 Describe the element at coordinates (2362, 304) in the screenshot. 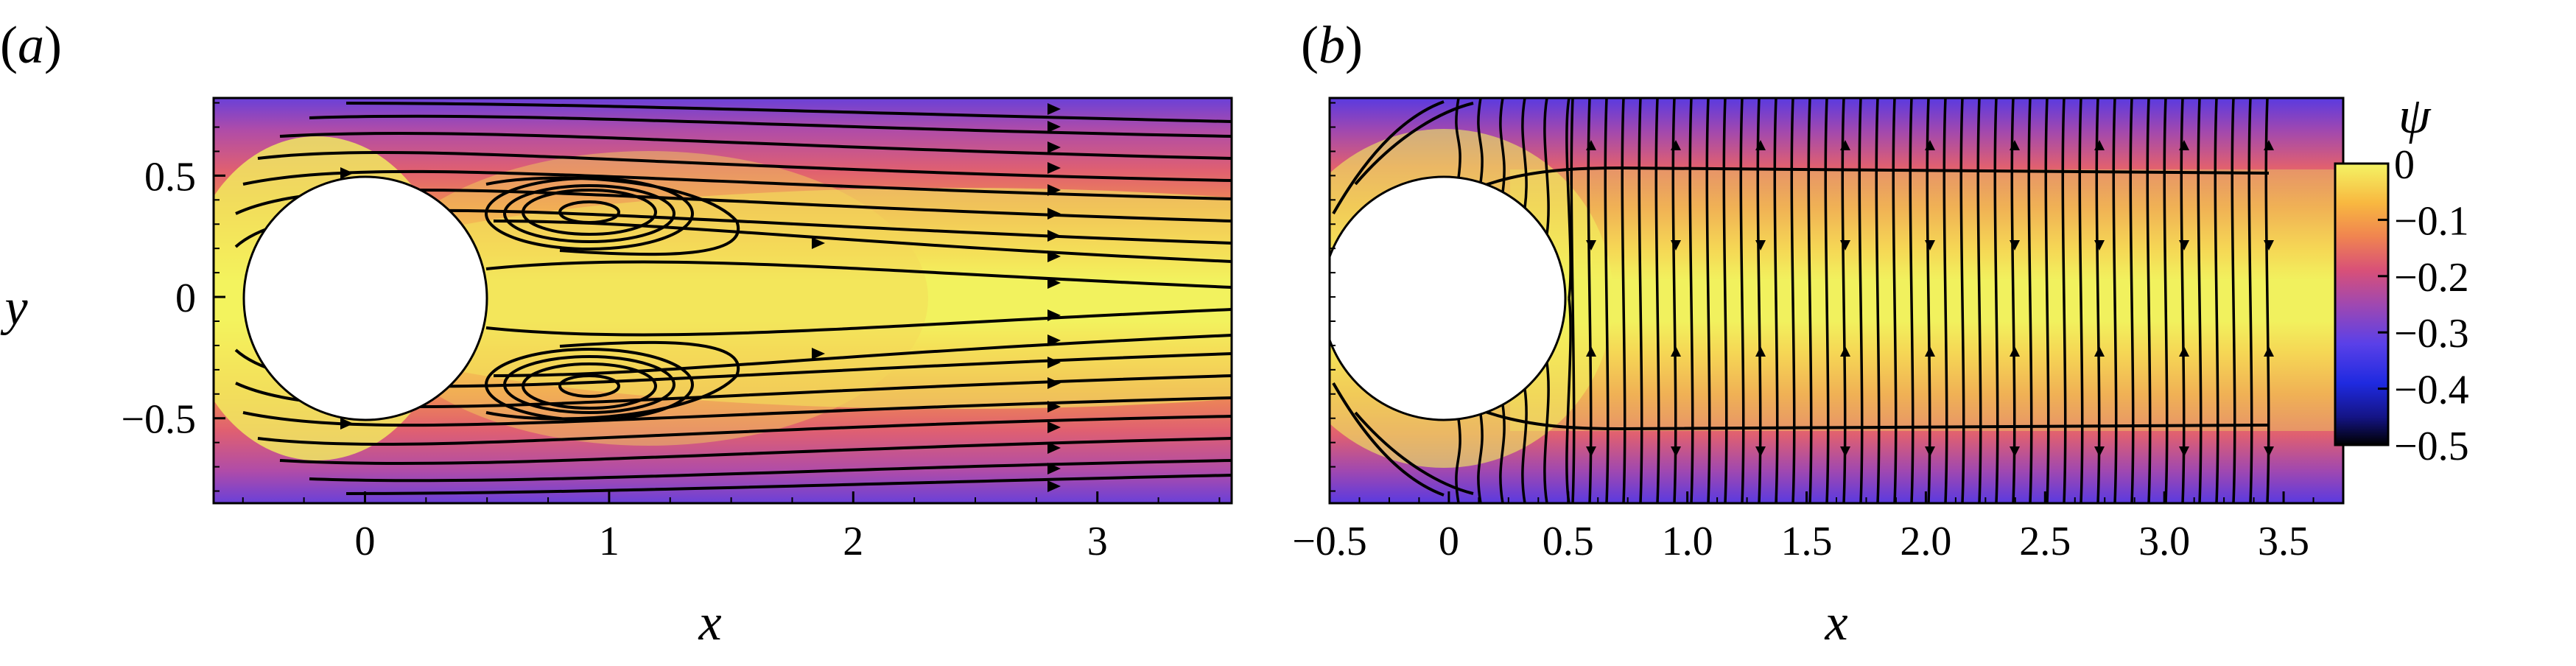

I see `colorbar-scale` at that location.